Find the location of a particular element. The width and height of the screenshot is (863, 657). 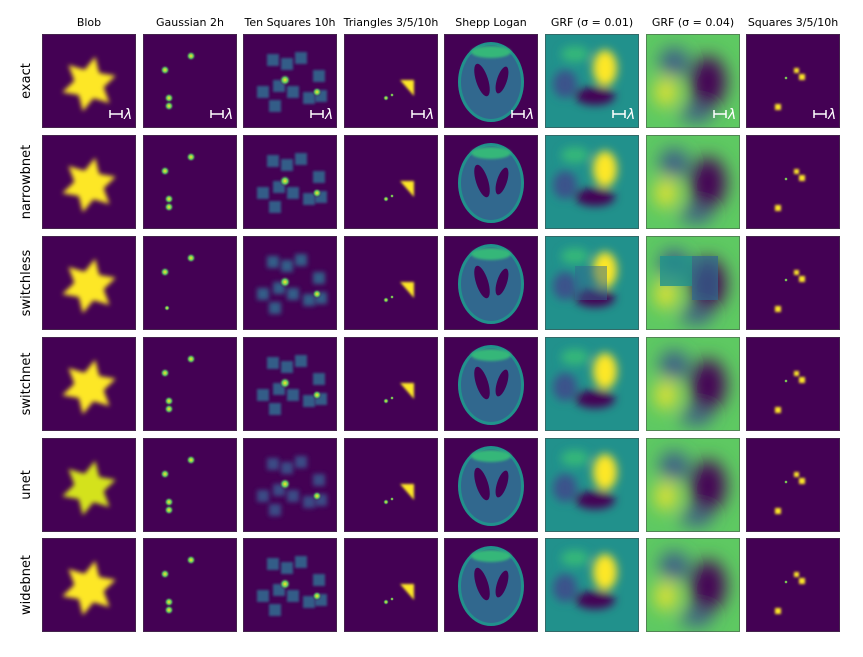

row-label: switchless is located at coordinates (26, 282).